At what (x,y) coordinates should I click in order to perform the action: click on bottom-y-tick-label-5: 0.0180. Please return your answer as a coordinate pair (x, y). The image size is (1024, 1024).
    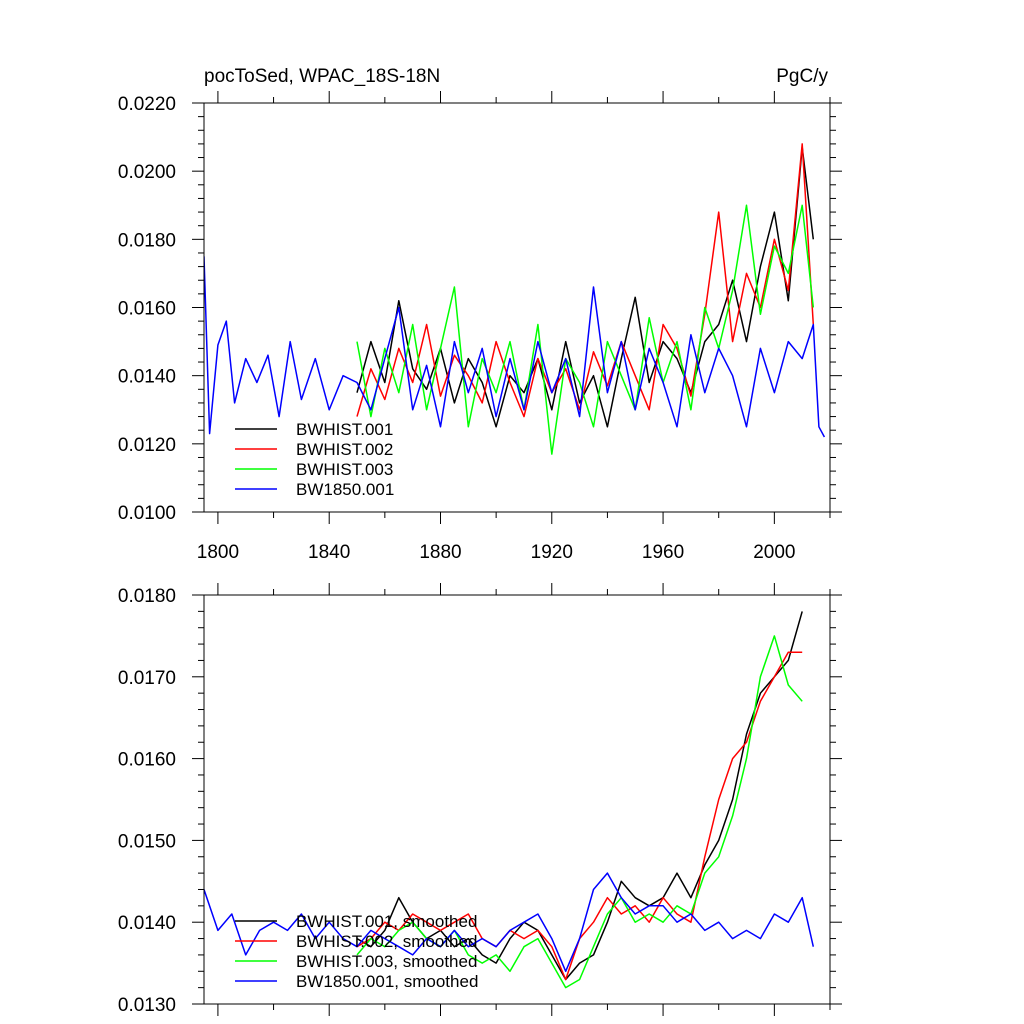
    Looking at the image, I should click on (147, 596).